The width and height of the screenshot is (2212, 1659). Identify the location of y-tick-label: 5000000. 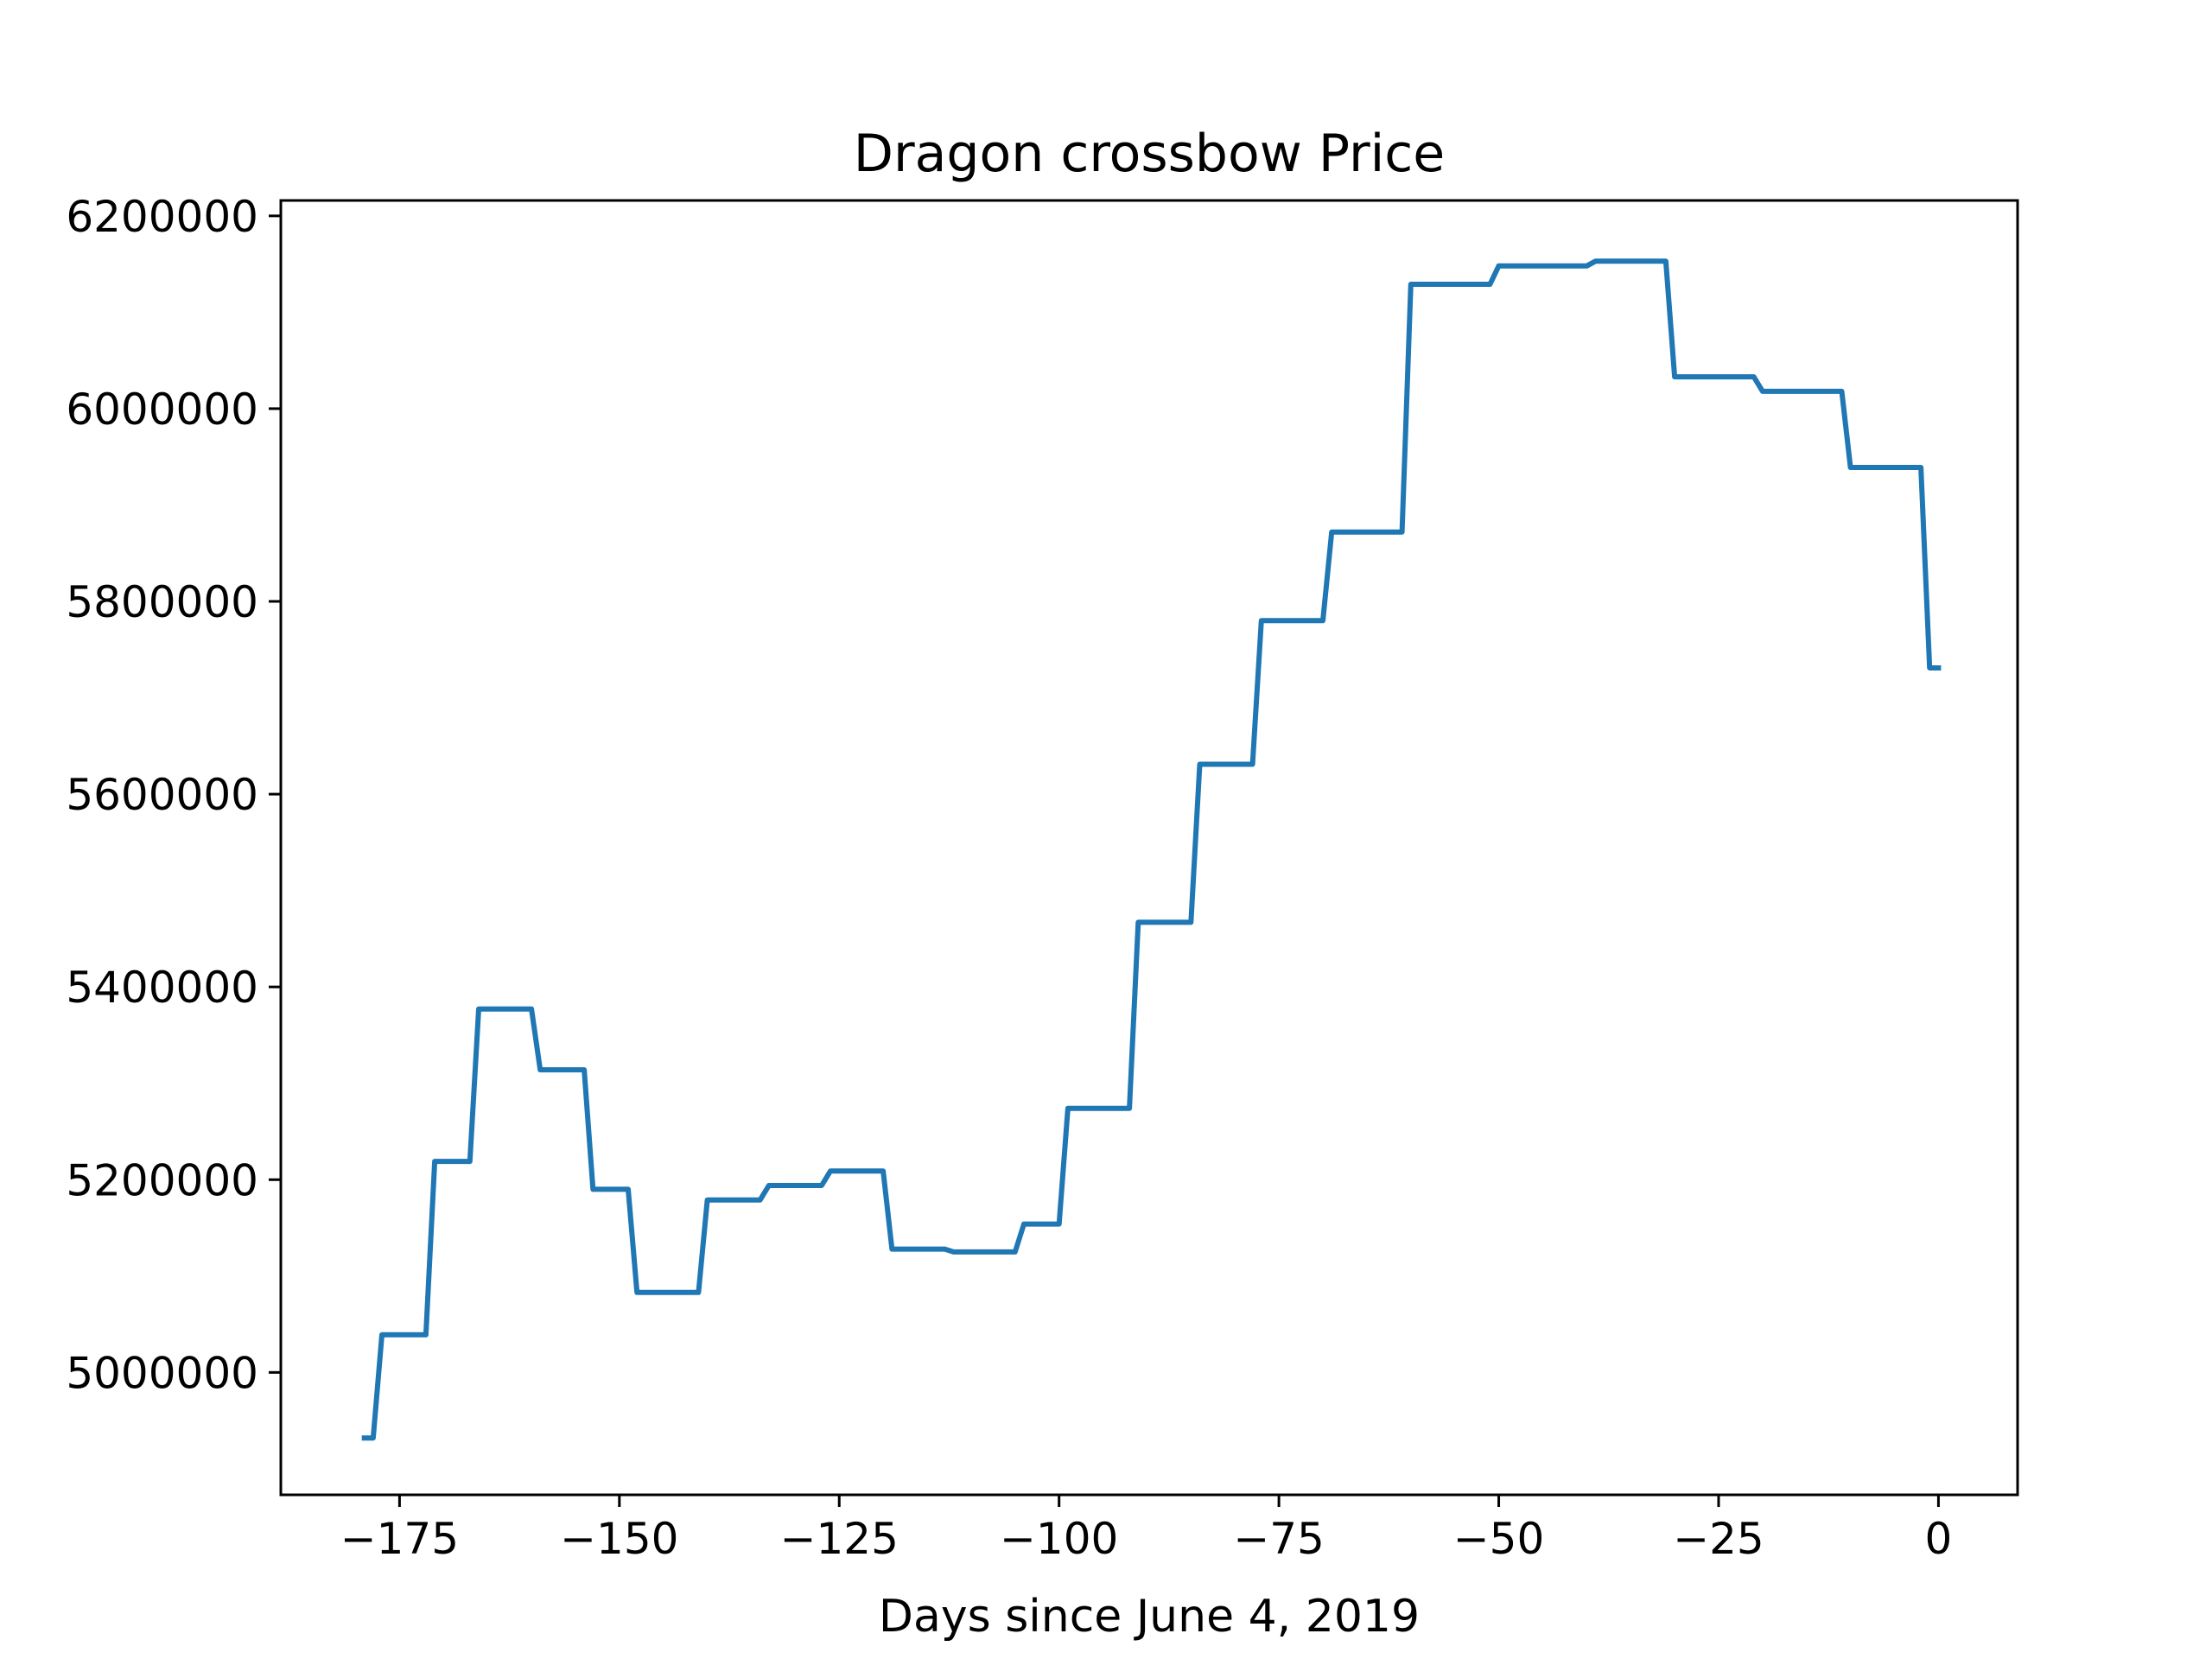
(162, 1373).